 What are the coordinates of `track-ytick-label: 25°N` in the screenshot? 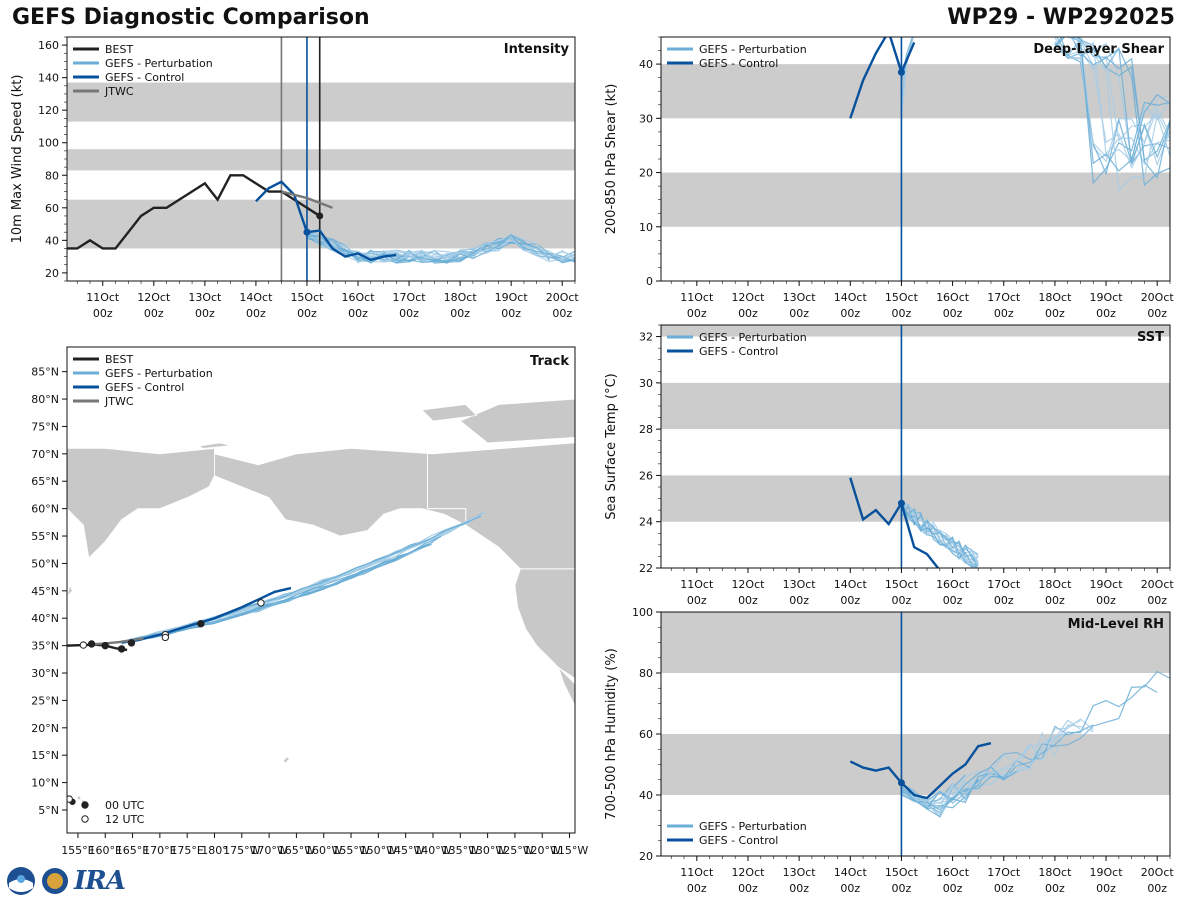 It's located at (45, 700).